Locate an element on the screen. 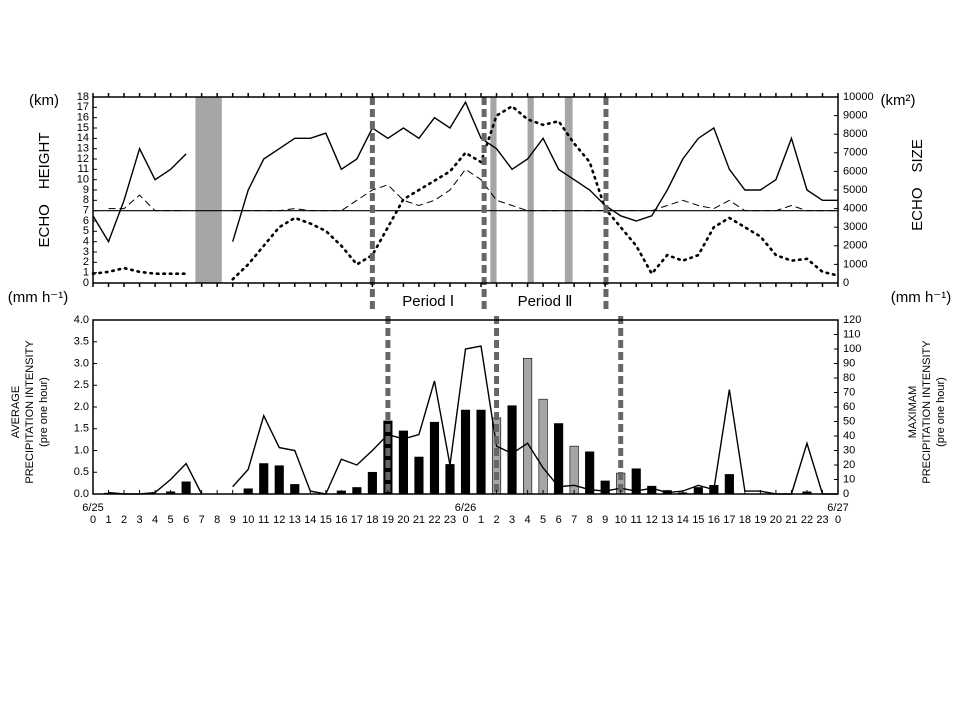 This screenshot has width=960, height=720. y-tick-label: 12 is located at coordinates (83, 159).